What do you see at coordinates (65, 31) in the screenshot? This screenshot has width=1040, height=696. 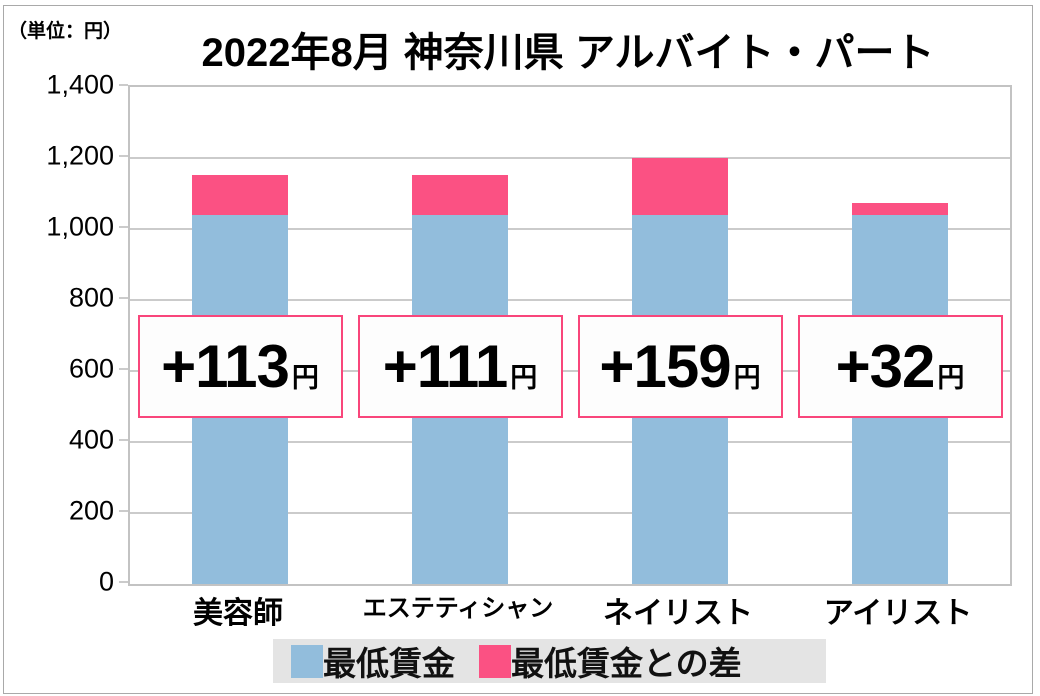 I see `unit-label: （単位：円）` at bounding box center [65, 31].